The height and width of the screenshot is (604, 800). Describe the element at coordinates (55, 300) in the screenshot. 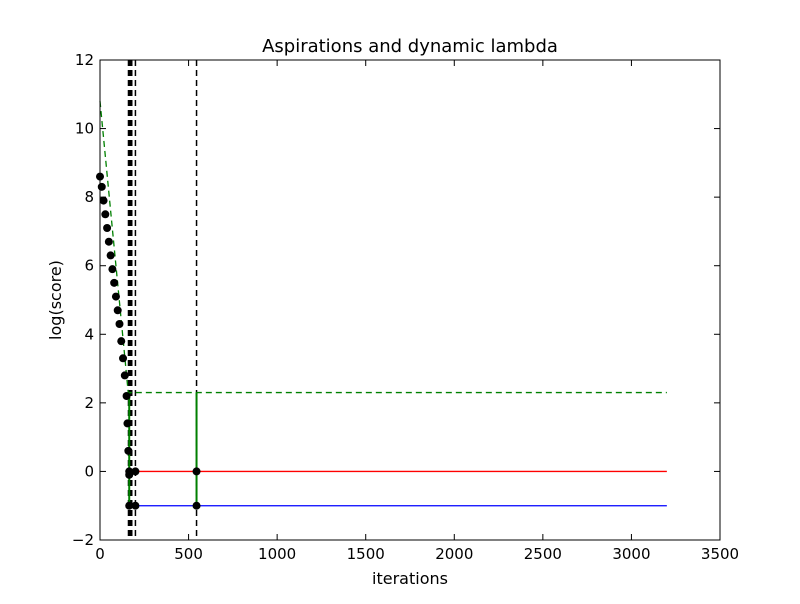

I see `y-axis-label: log(score)` at that location.